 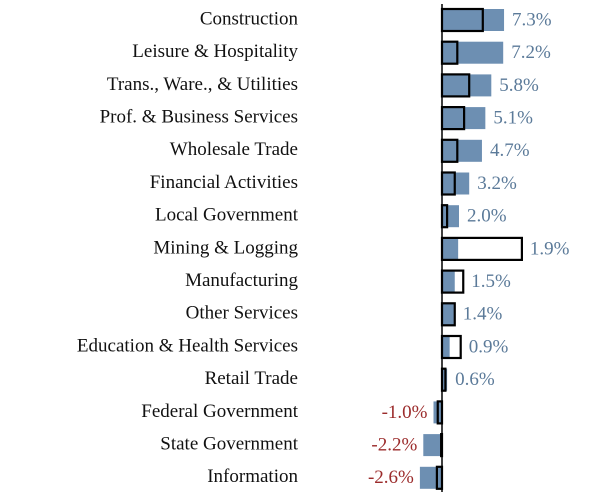 I want to click on category-label: Manufacturing, so click(x=241, y=280).